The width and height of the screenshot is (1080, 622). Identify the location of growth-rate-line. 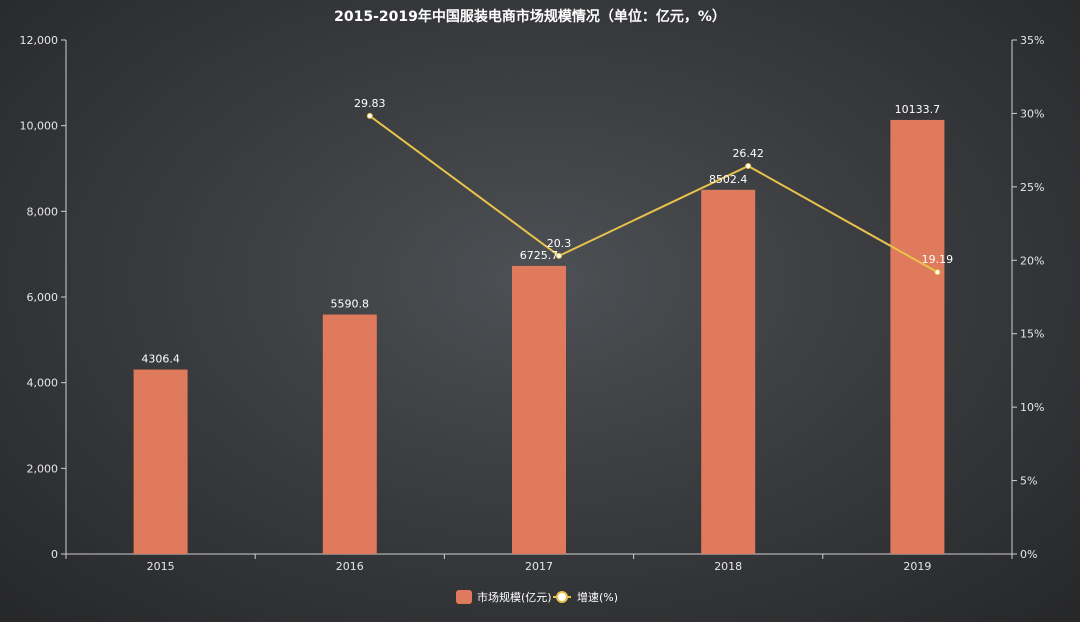
(653, 194).